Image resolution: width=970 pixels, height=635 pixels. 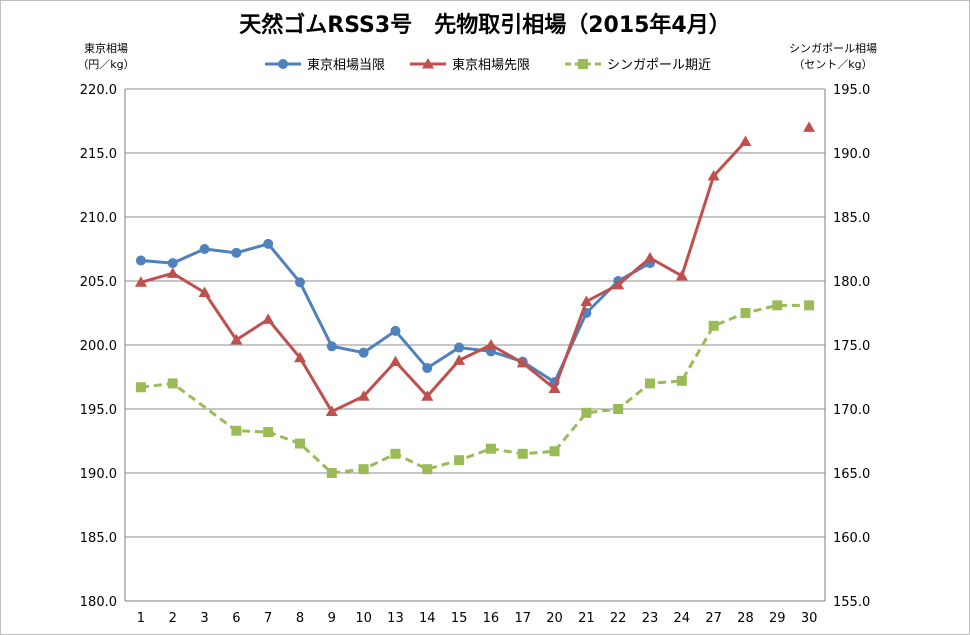 What do you see at coordinates (851, 538) in the screenshot?
I see `y-tick-label-right: 160.0` at bounding box center [851, 538].